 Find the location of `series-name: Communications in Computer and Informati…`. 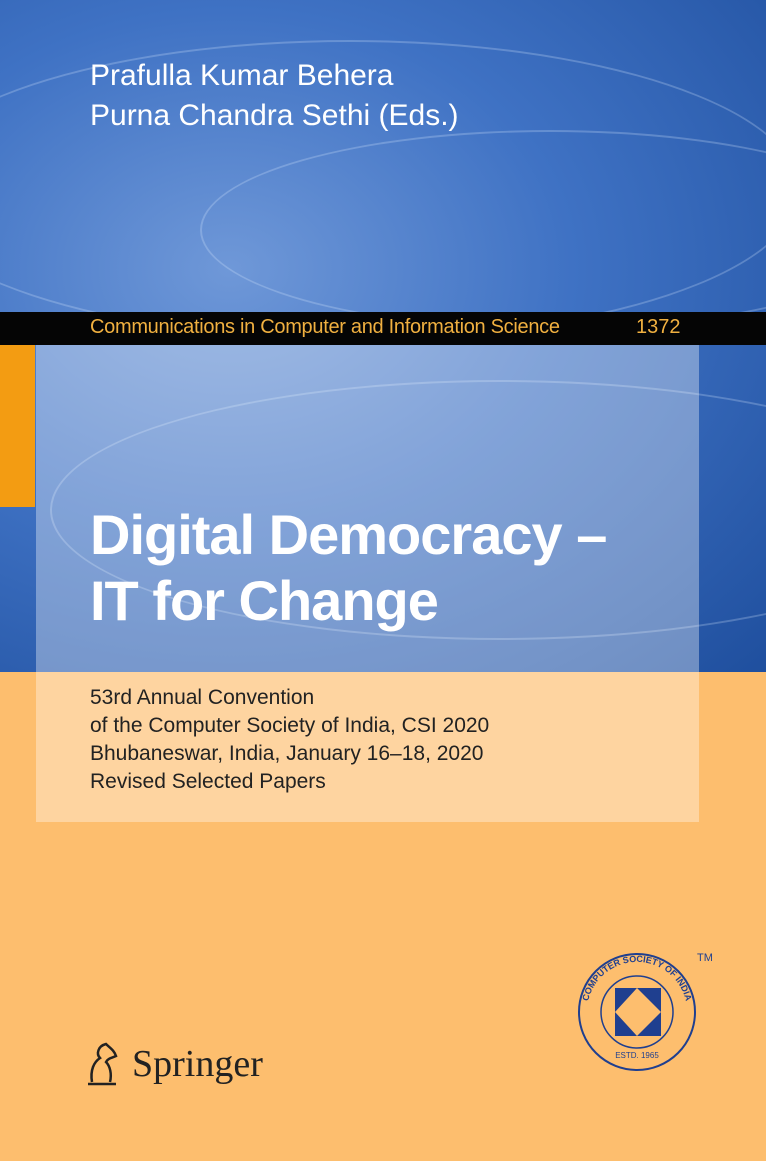

series-name: Communications in Computer and Informati… is located at coordinates (325, 327).